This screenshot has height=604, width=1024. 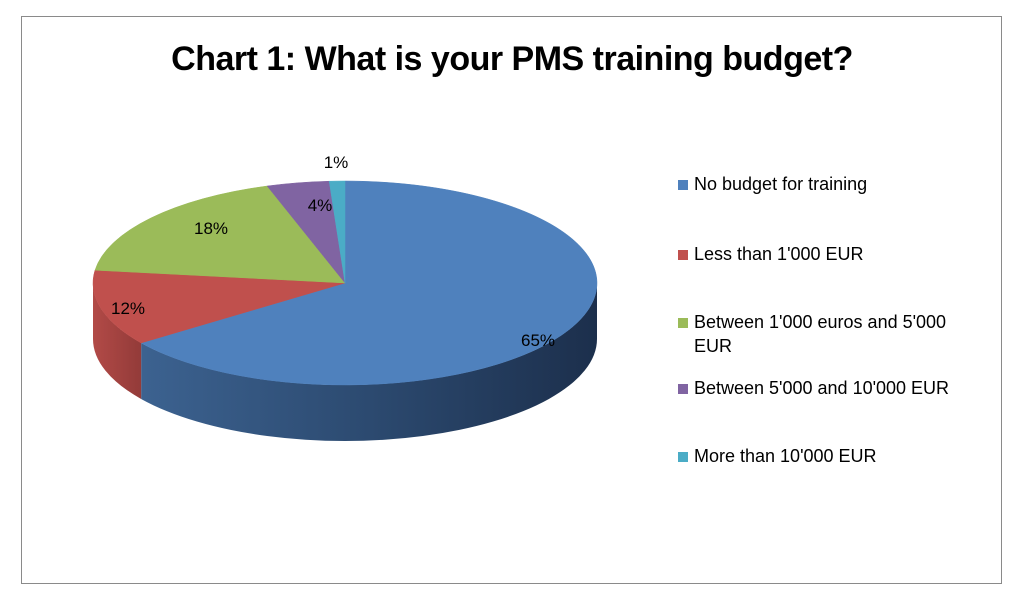 I want to click on data-label: 18%, so click(x=211, y=228).